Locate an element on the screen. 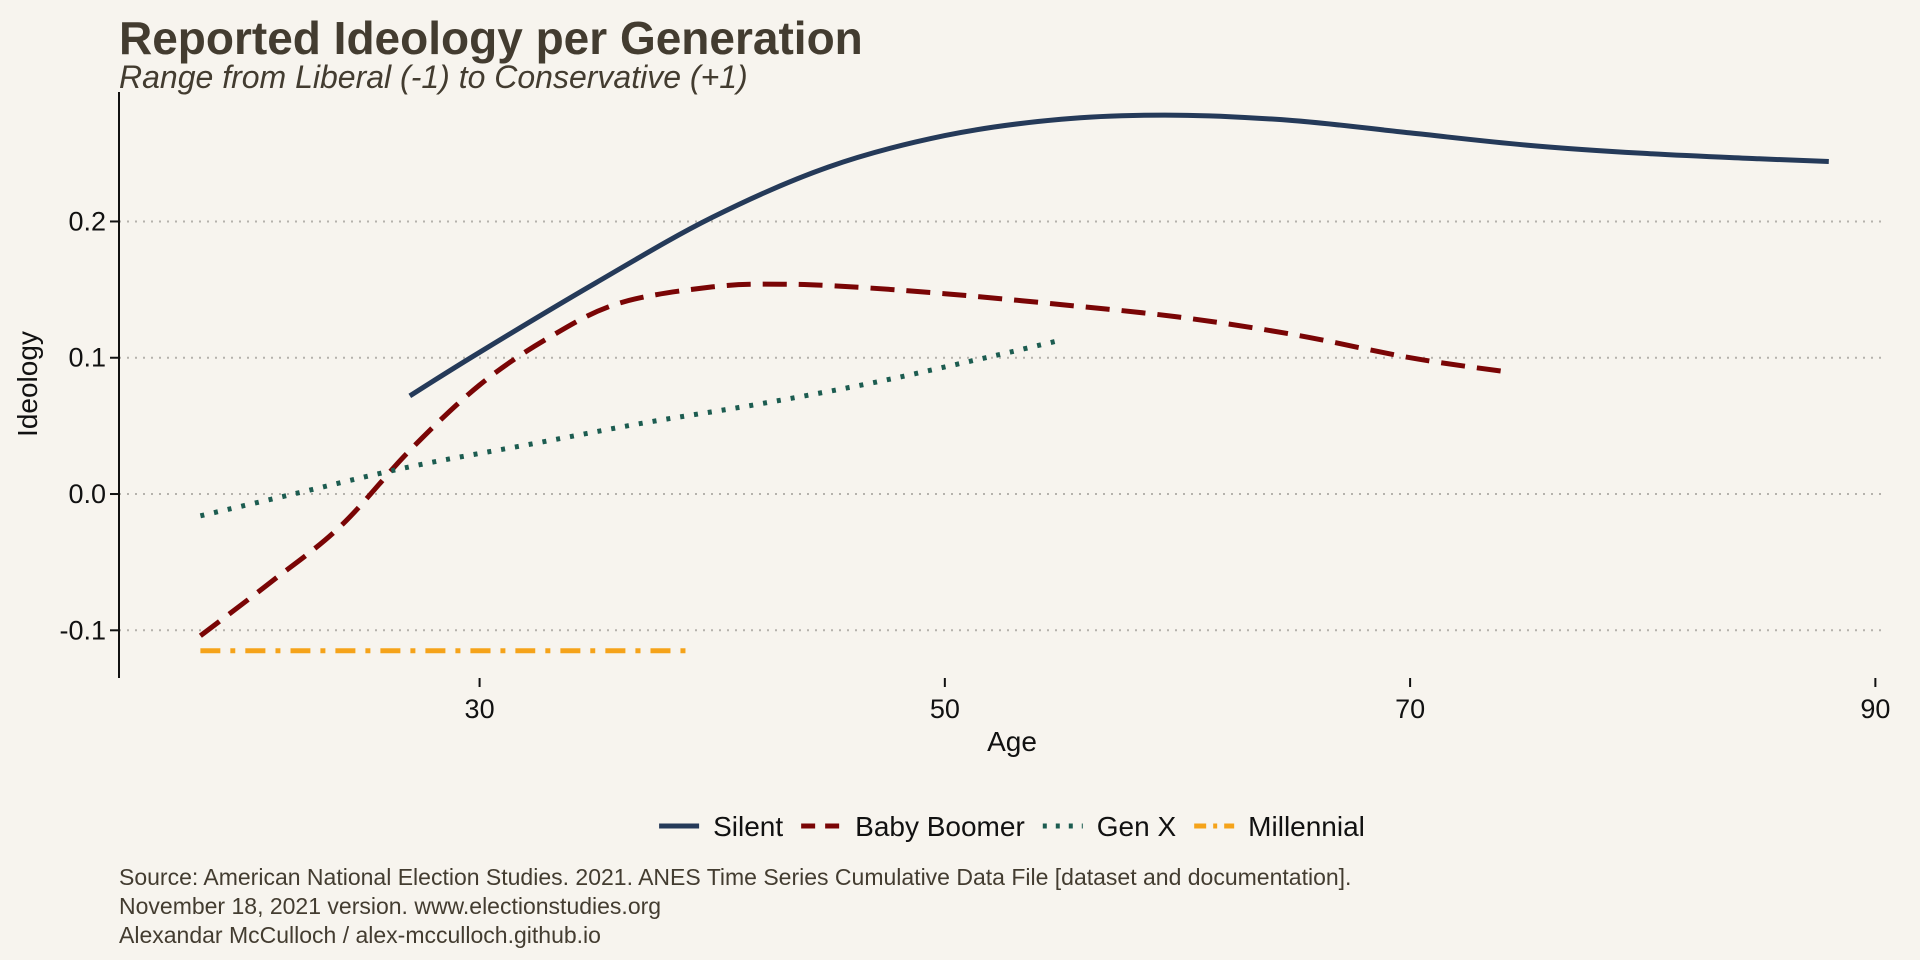 Image resolution: width=1920 pixels, height=960 pixels. y-axis-ticks: -0.1 0.0 0.1 0.2 is located at coordinates (89, 425).